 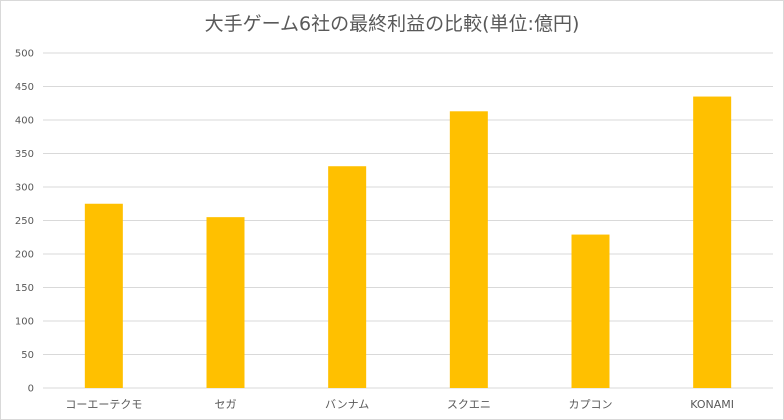 I want to click on y-tick-label: 450, so click(x=24, y=87).